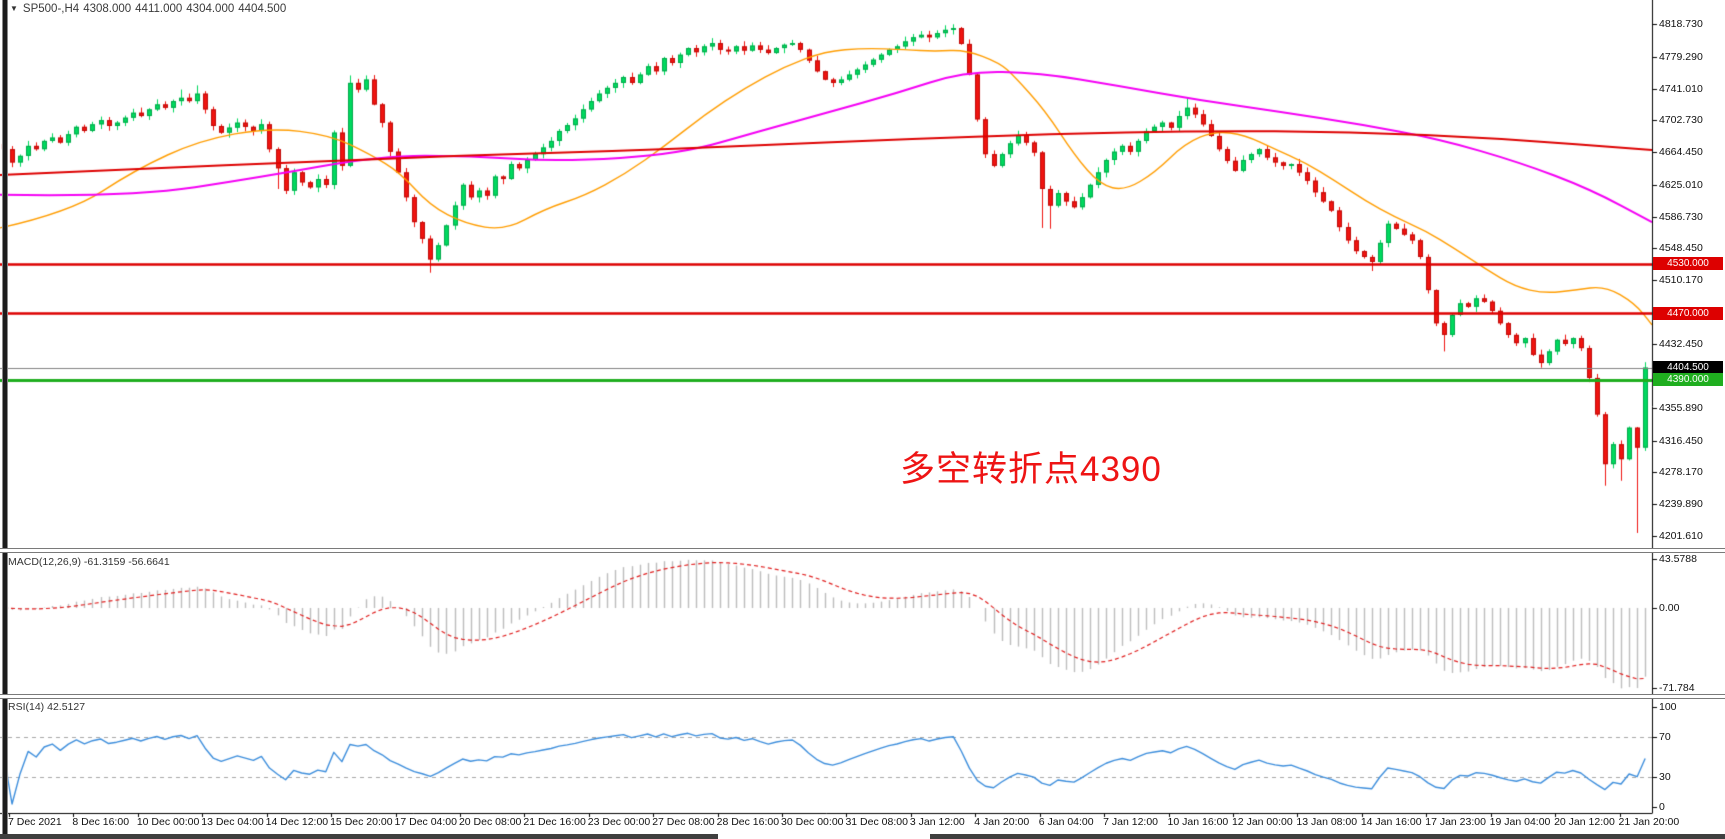  I want to click on price-badge: 4390.000, so click(1688, 380).